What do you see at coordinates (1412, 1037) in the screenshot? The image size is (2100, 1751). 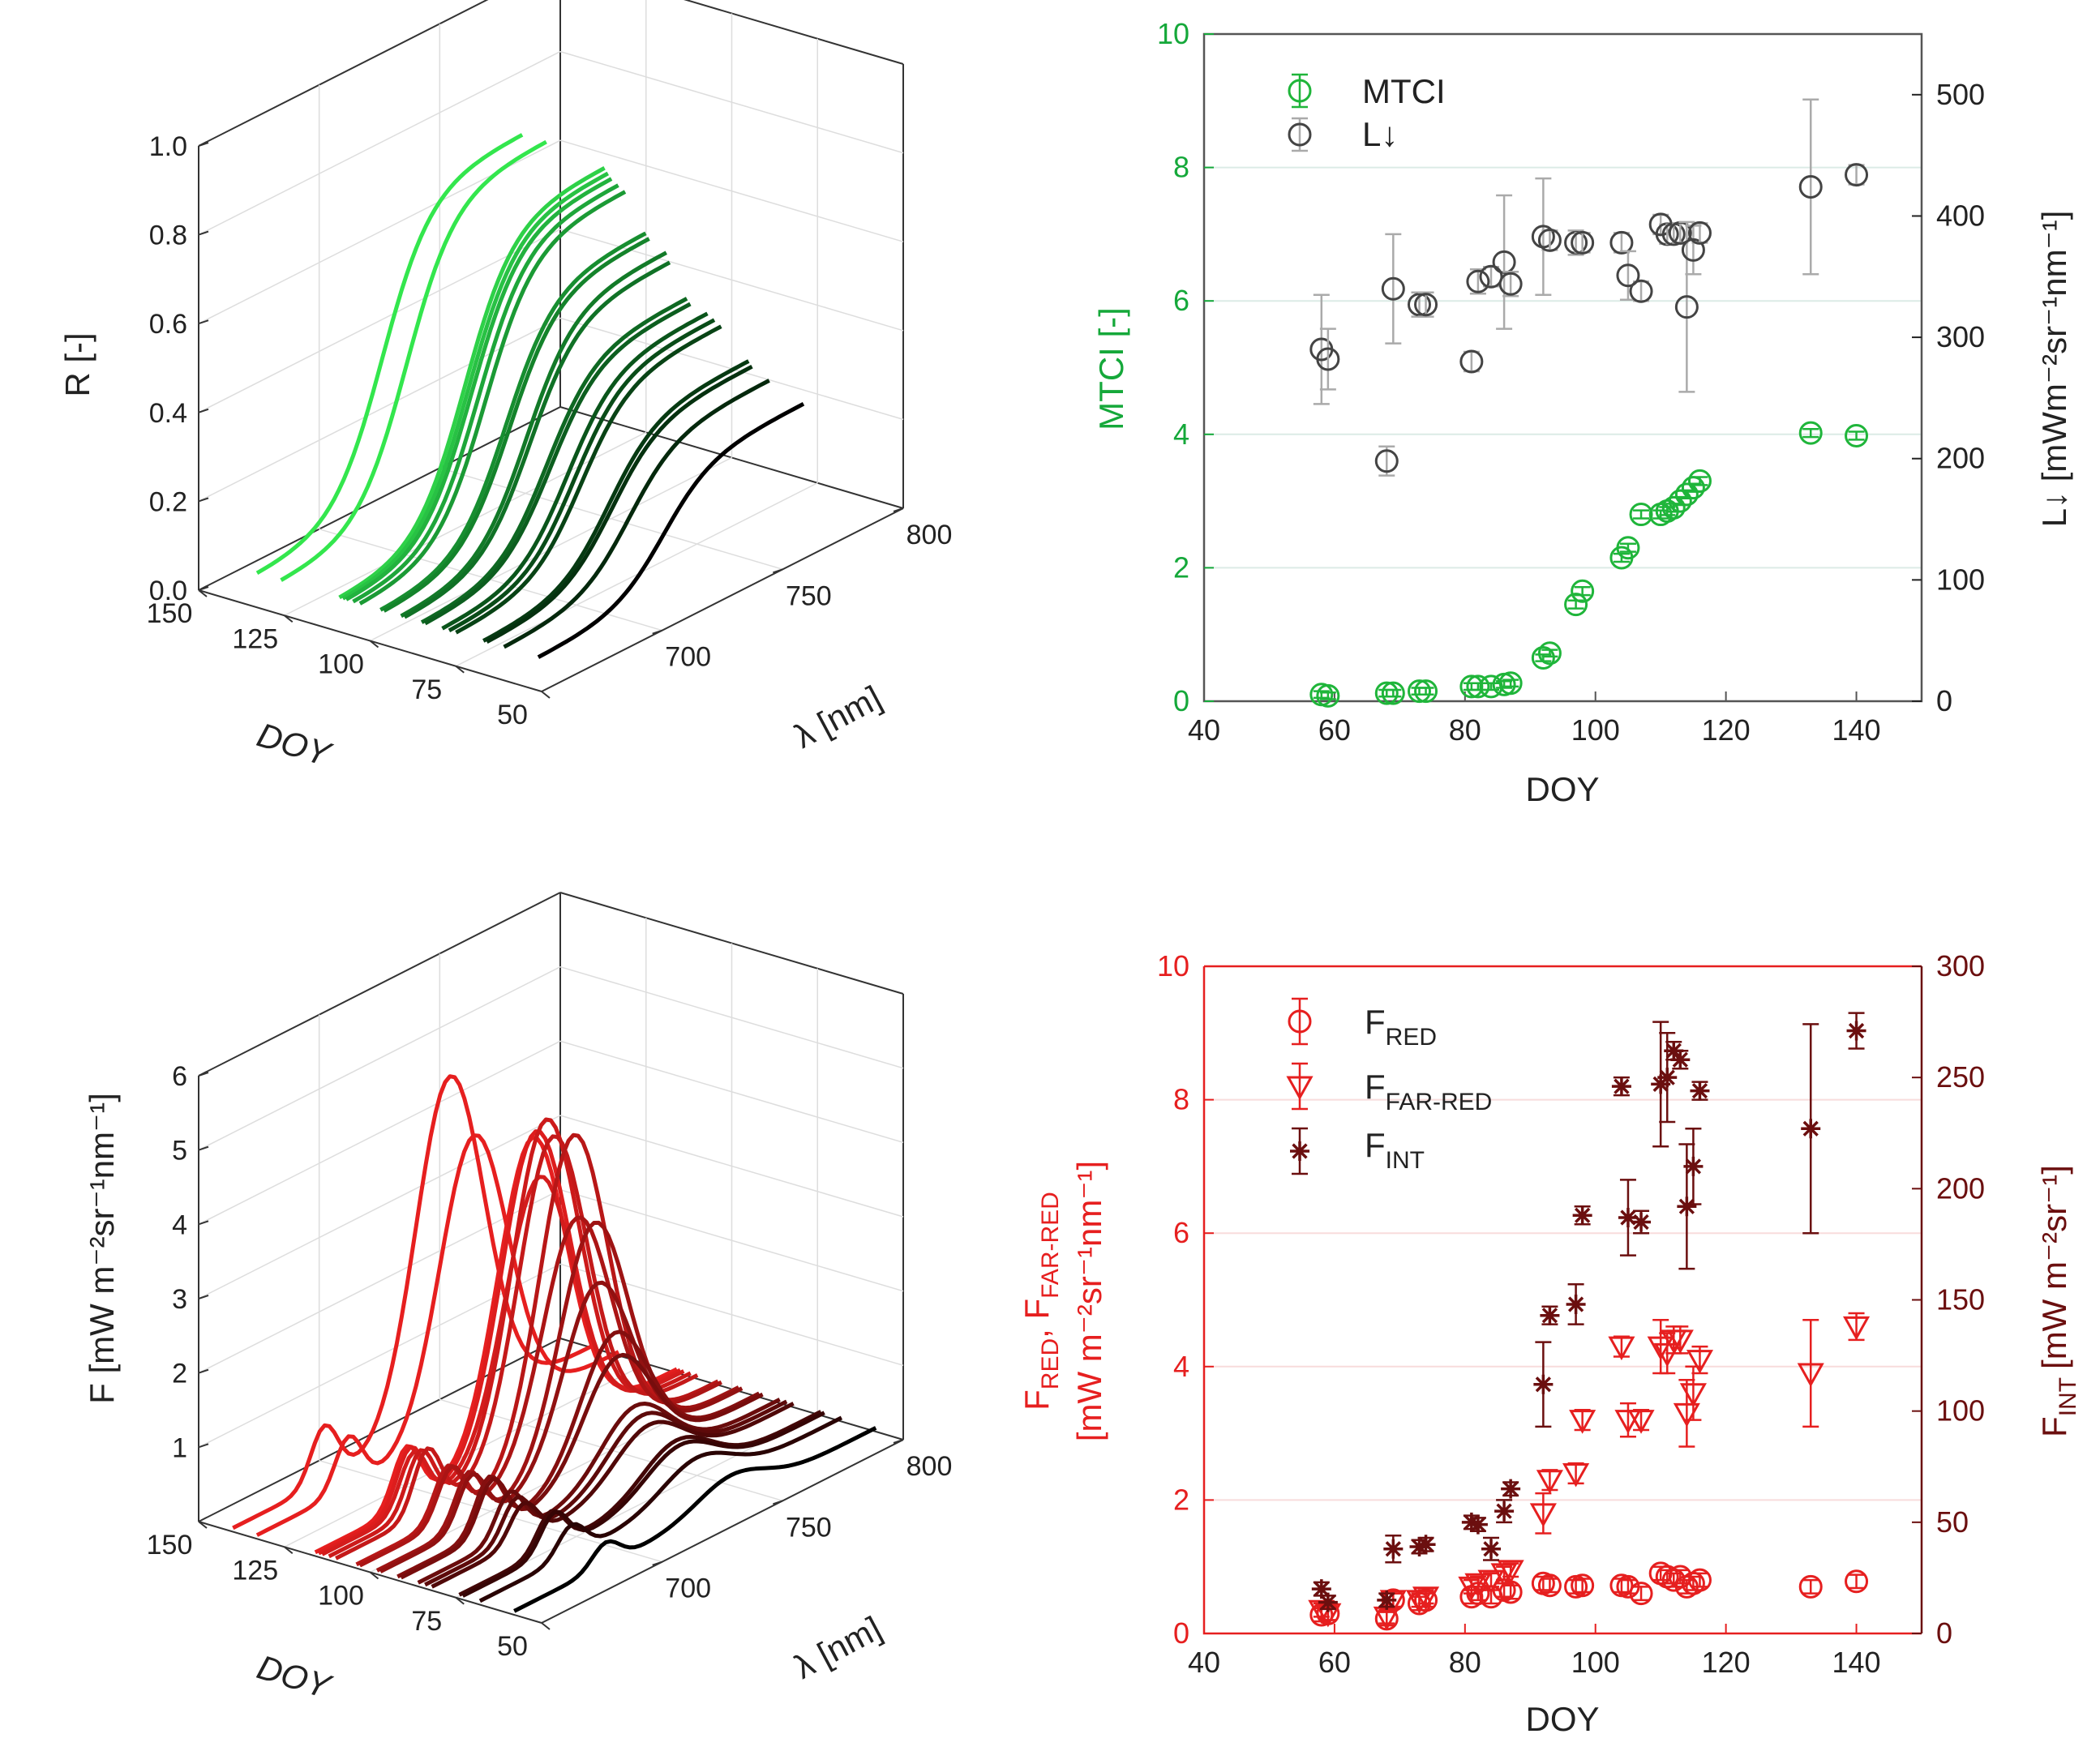 I see `legend-fred-sub: RED` at bounding box center [1412, 1037].